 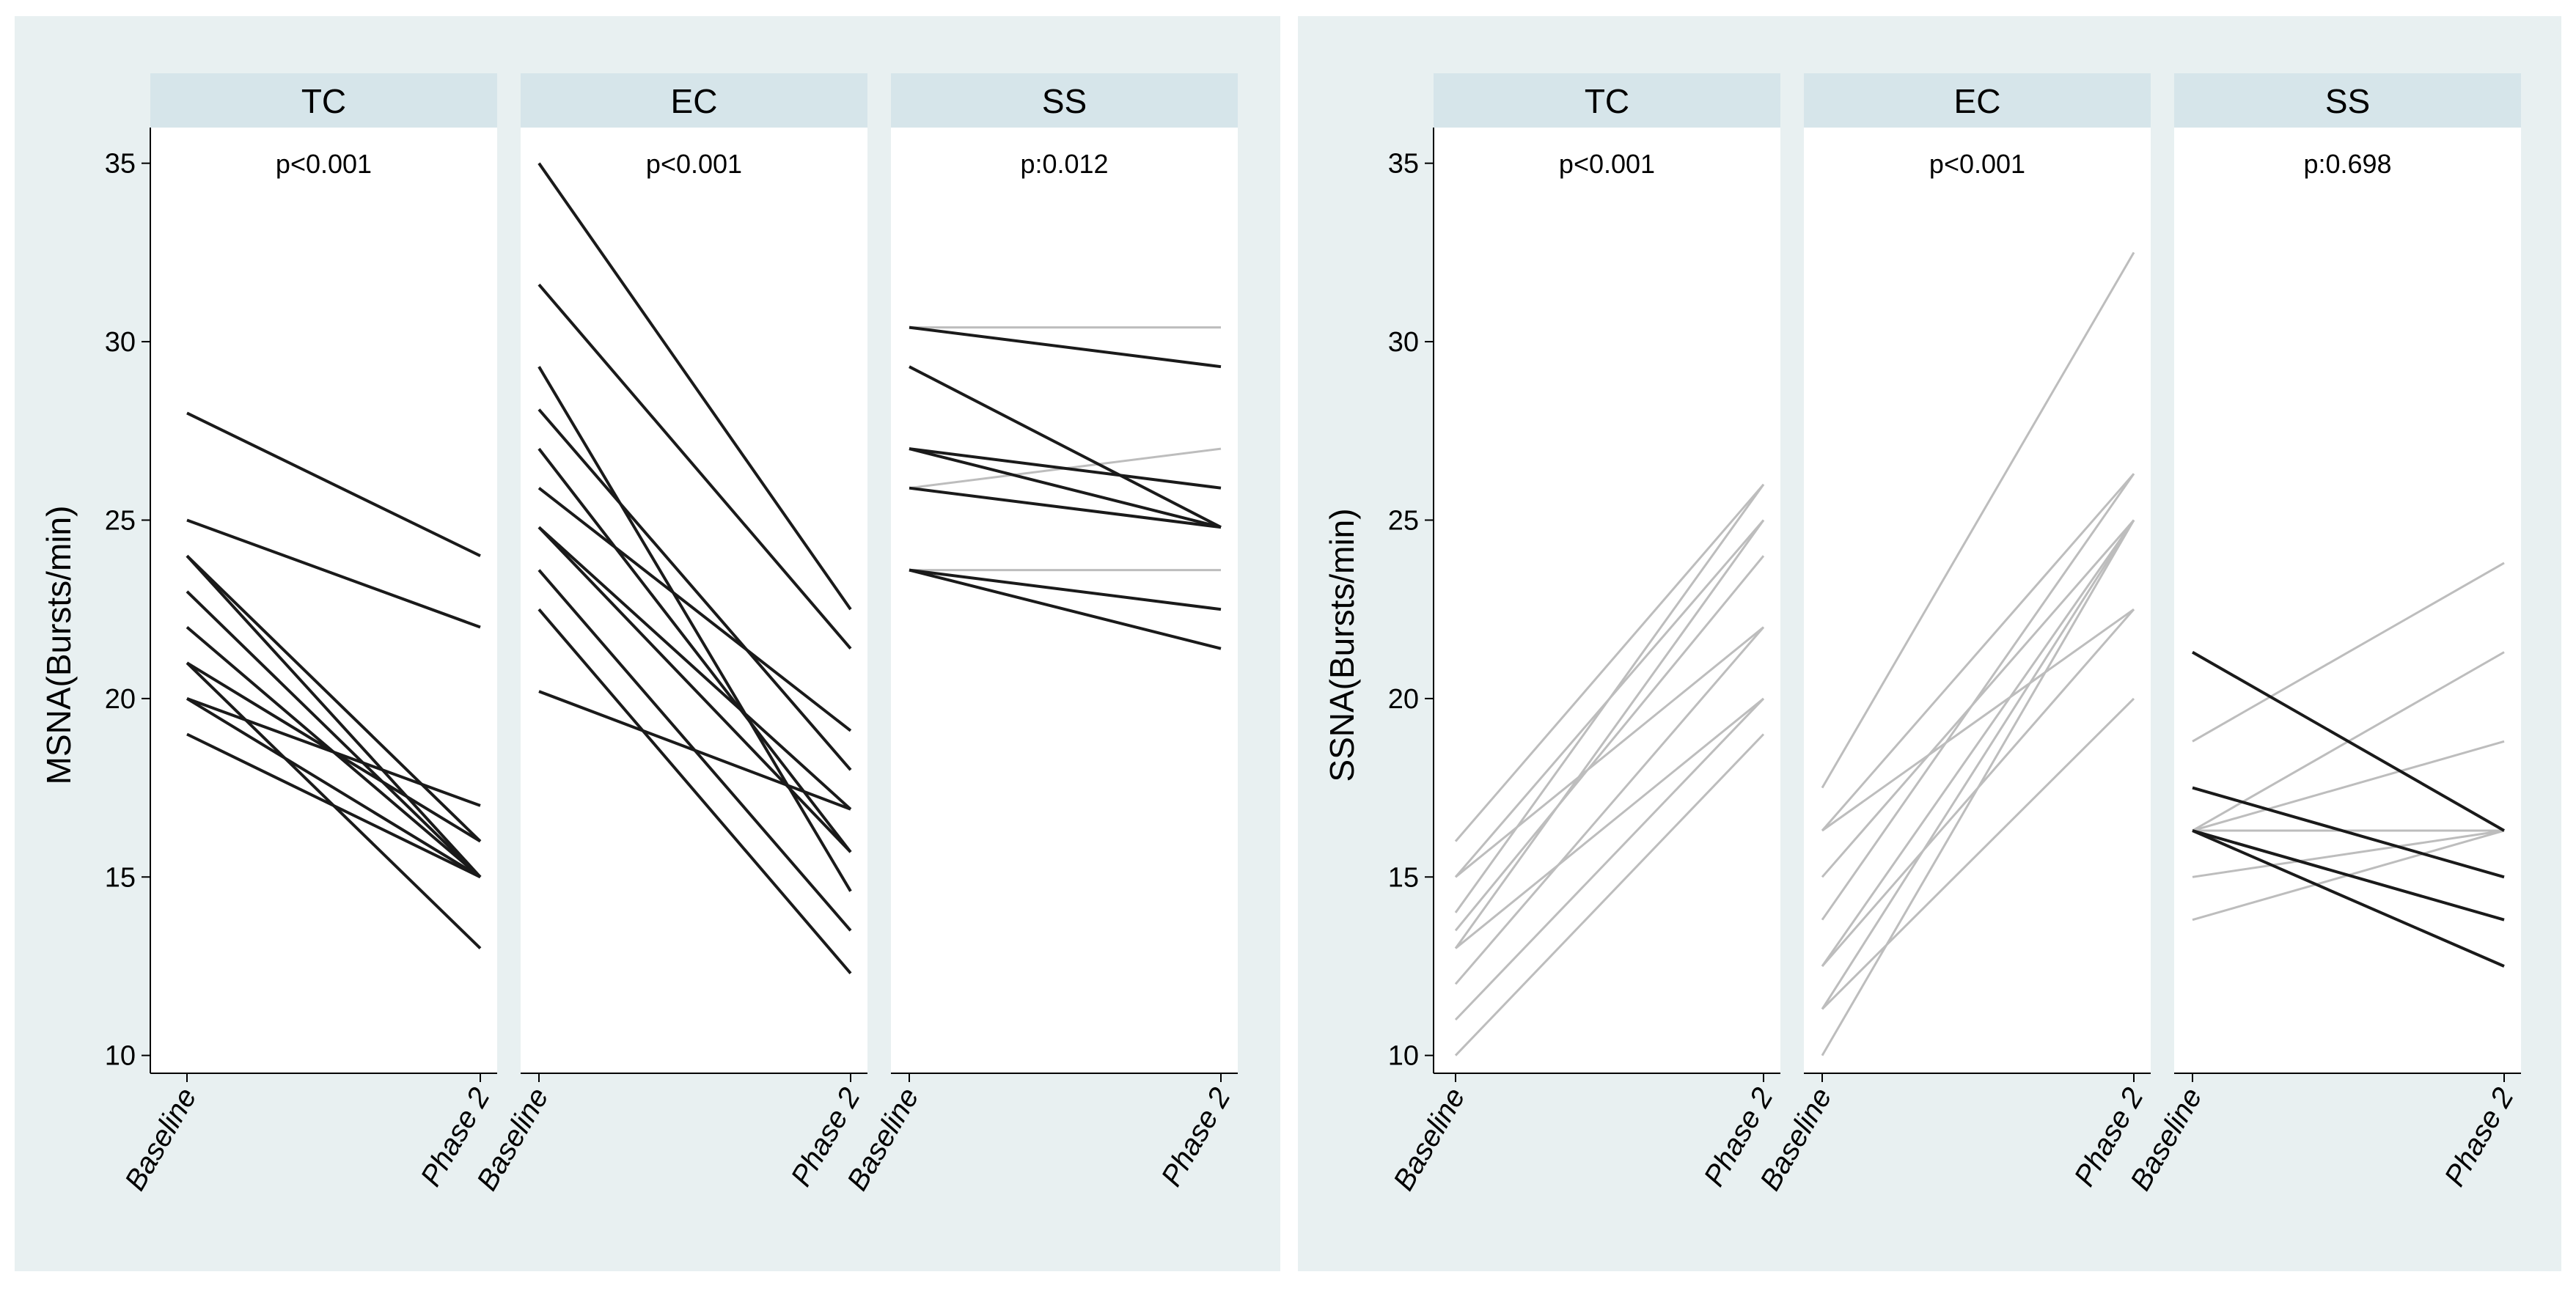 I want to click on y-axis-label: MSNA(Bursts/min), so click(x=59, y=645).